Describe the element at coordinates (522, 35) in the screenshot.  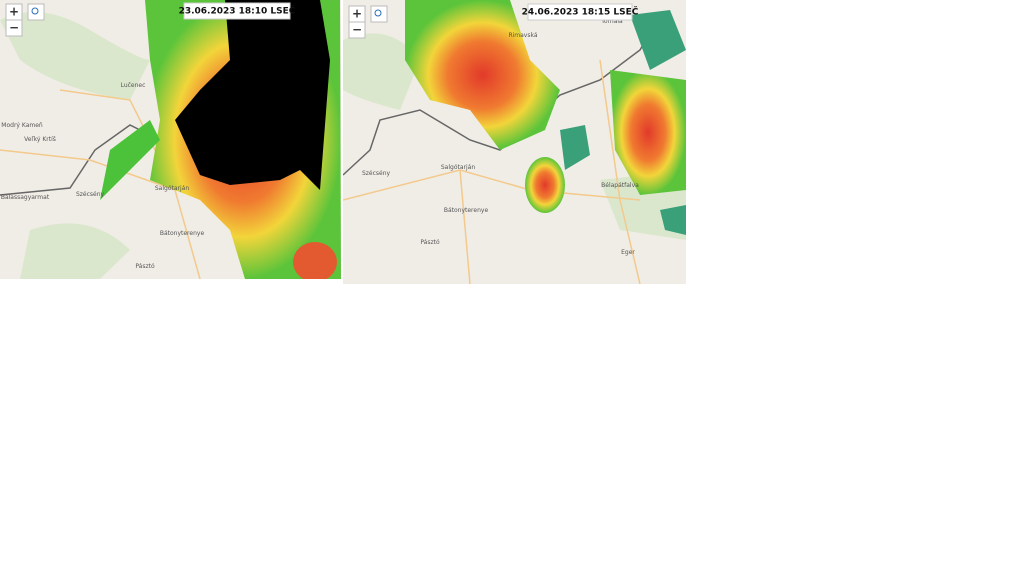
I see `place-label: Rimavská` at that location.